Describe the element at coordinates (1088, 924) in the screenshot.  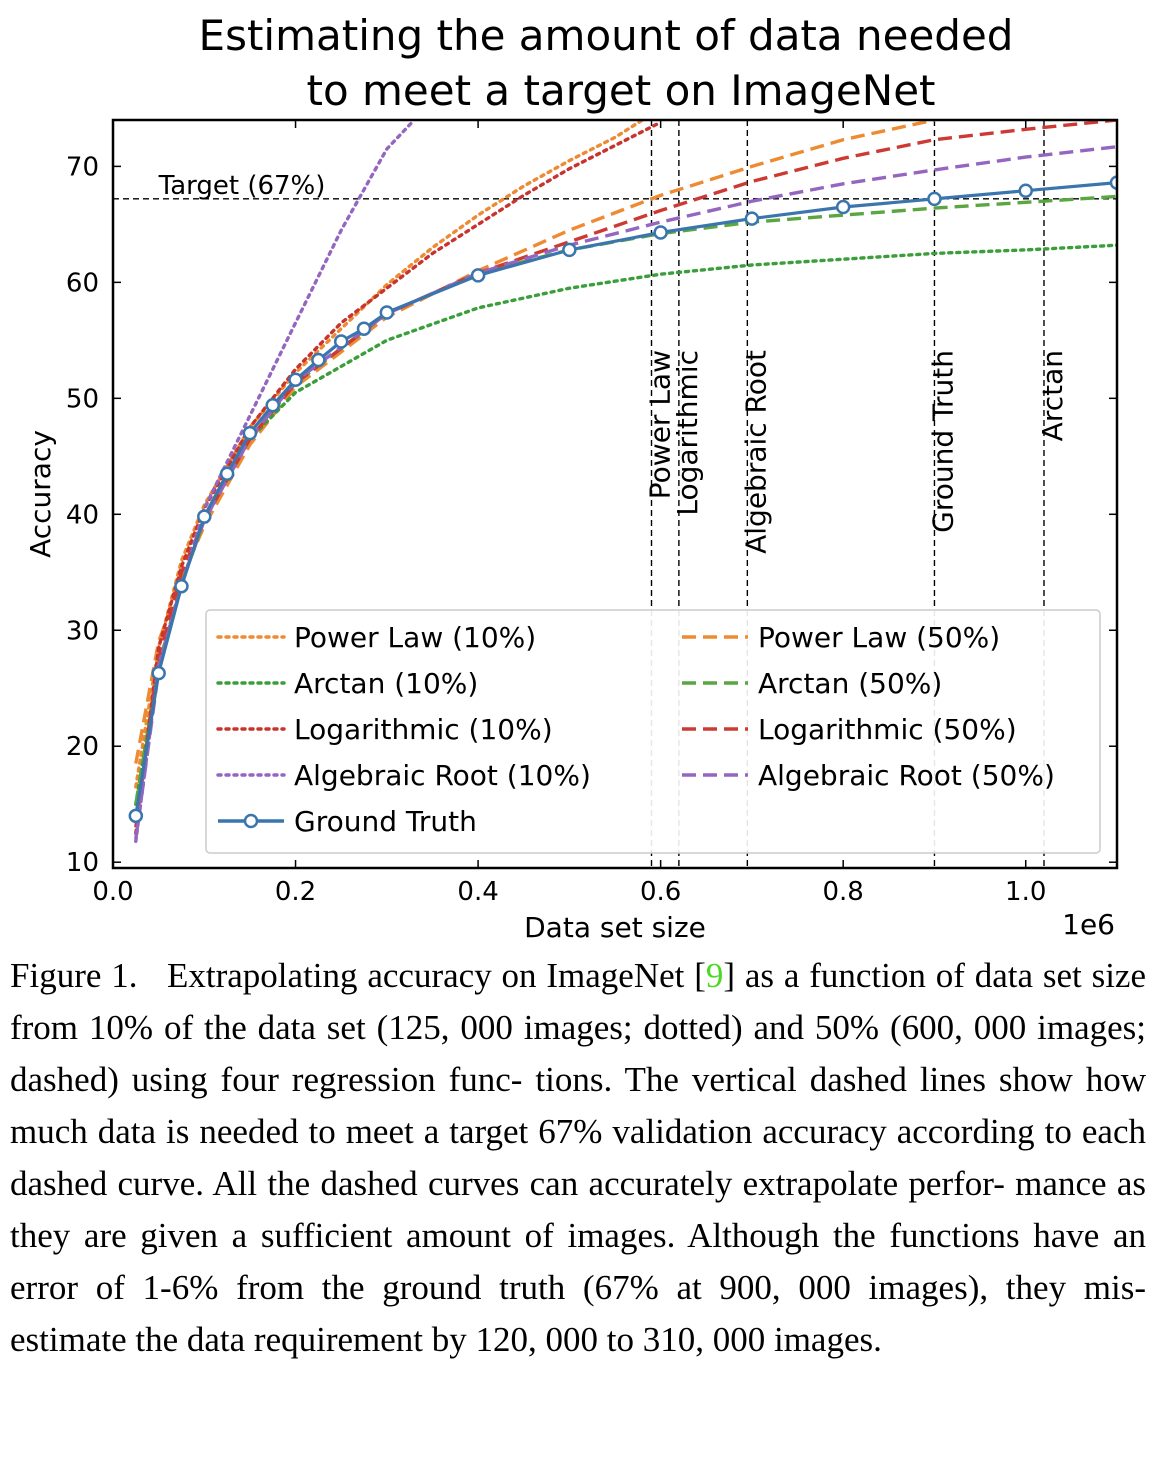
I see `x-axis-offset-label: 1e6` at that location.